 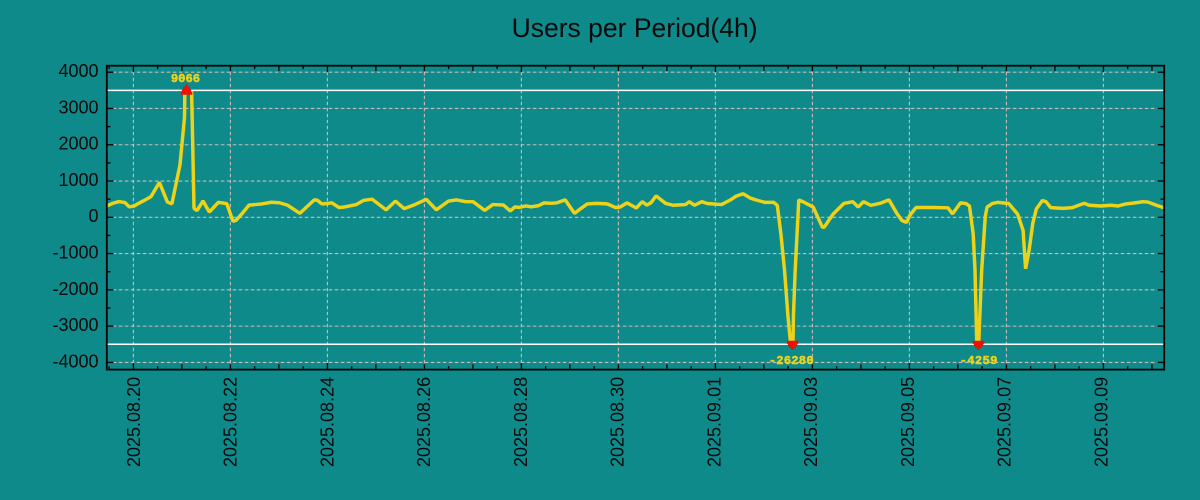 I want to click on svg-text: -1000, so click(x=75, y=252).